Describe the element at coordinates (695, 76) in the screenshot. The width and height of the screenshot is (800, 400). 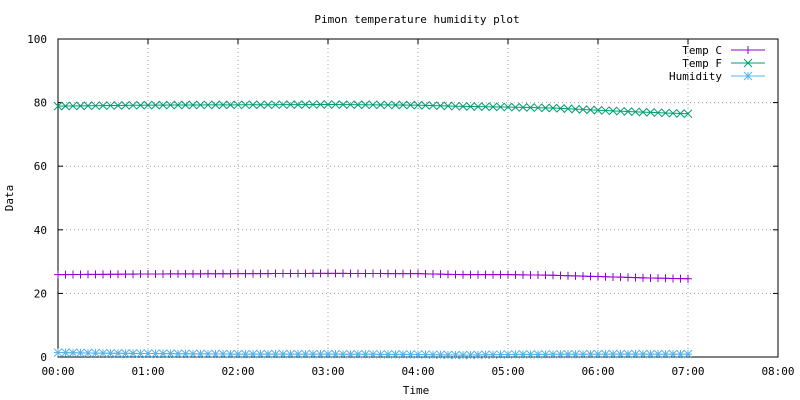
I see `legend-label: Humidity` at that location.